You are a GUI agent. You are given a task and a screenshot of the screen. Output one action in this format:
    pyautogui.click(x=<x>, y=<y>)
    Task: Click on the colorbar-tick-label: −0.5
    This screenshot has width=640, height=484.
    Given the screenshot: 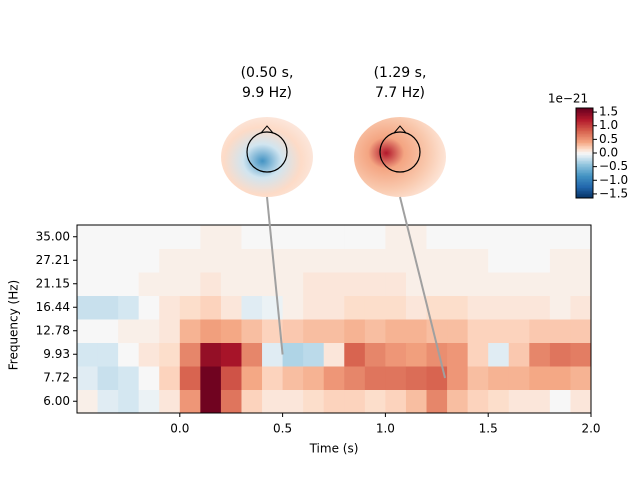 What is the action you would take?
    pyautogui.click(x=613, y=166)
    